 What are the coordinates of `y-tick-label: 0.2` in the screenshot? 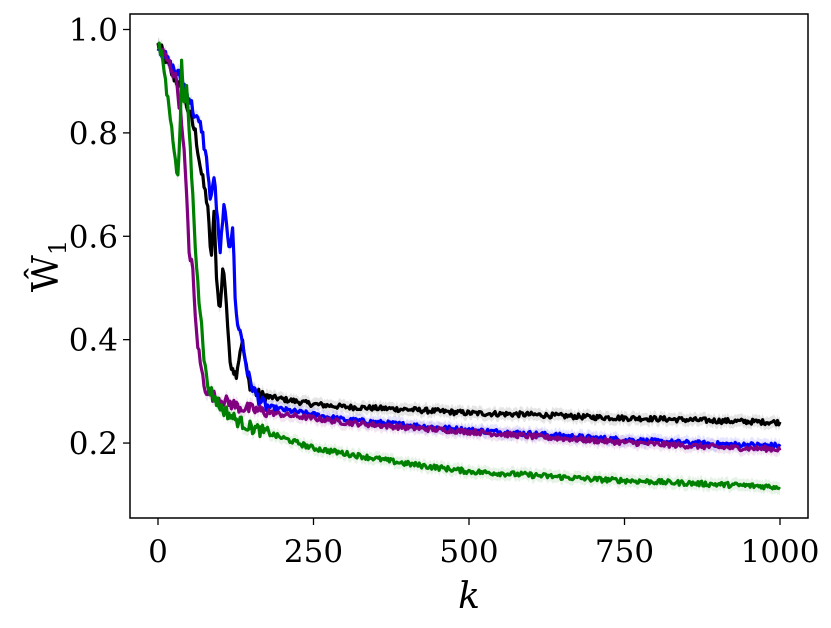 It's located at (93, 444).